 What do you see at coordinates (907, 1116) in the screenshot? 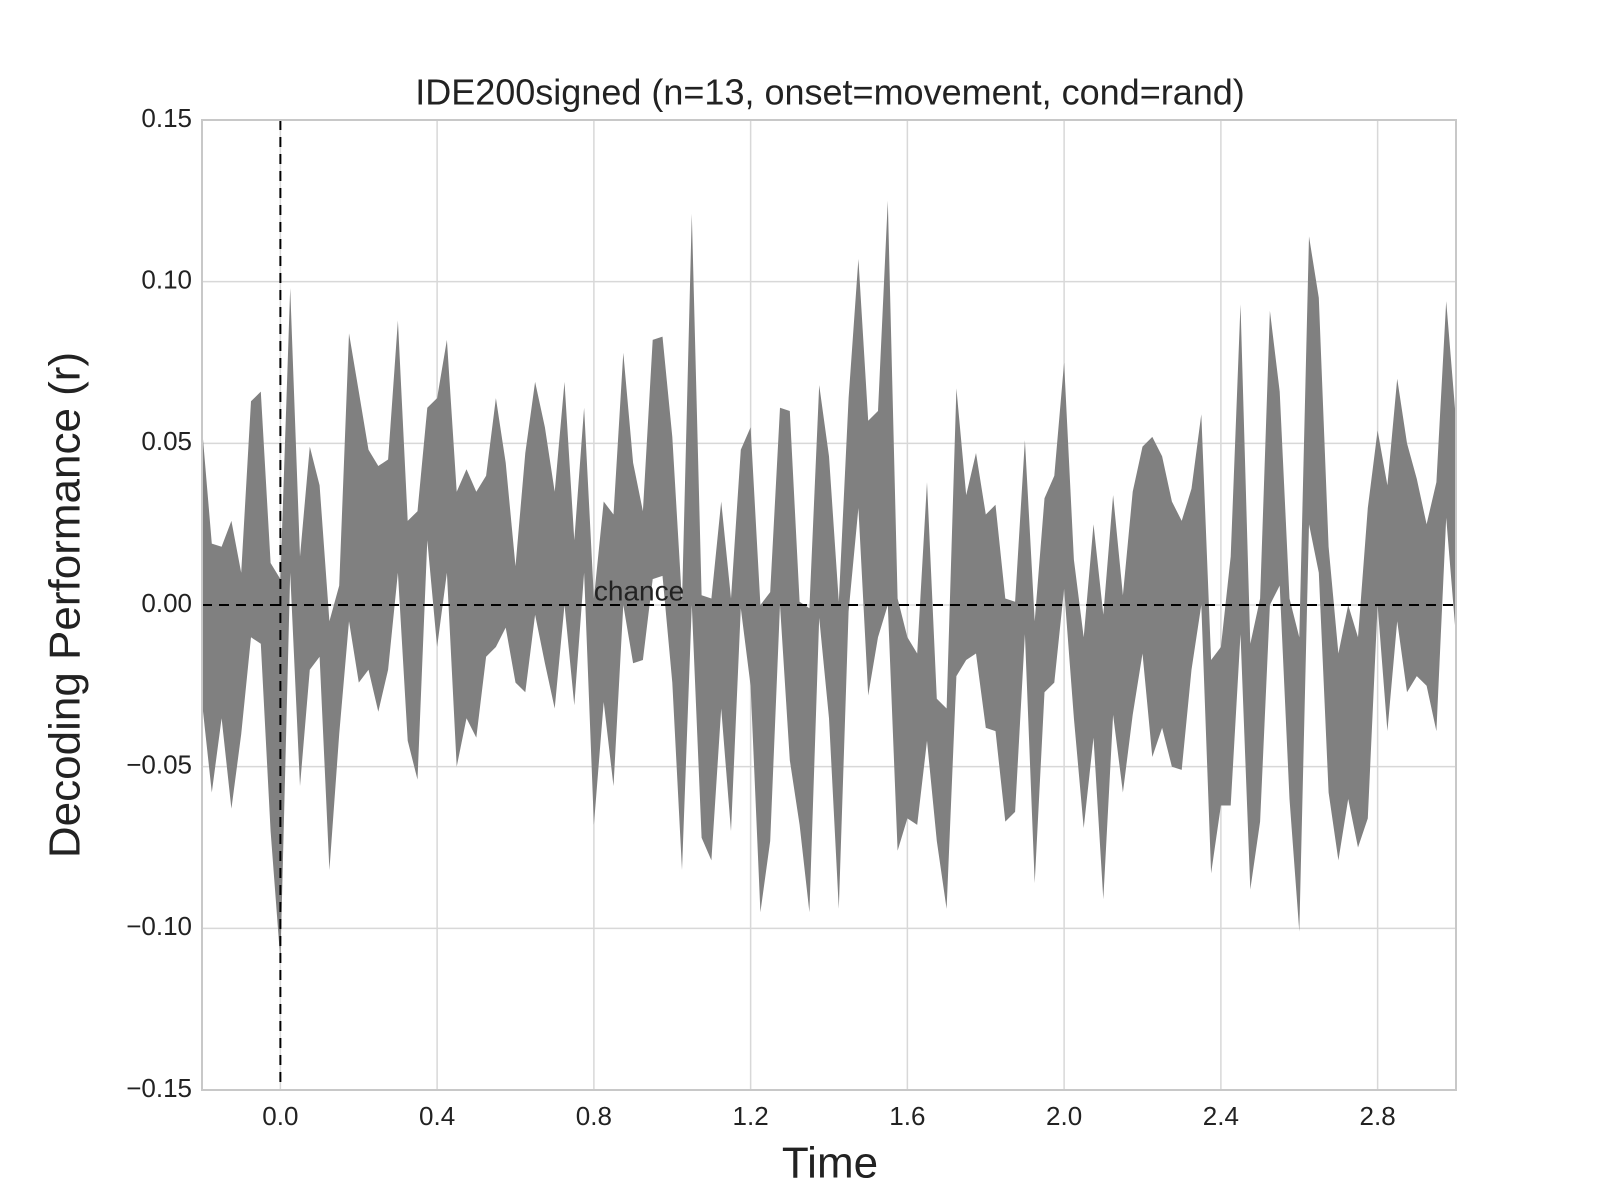
I see `x-tick-label: 1.6` at bounding box center [907, 1116].